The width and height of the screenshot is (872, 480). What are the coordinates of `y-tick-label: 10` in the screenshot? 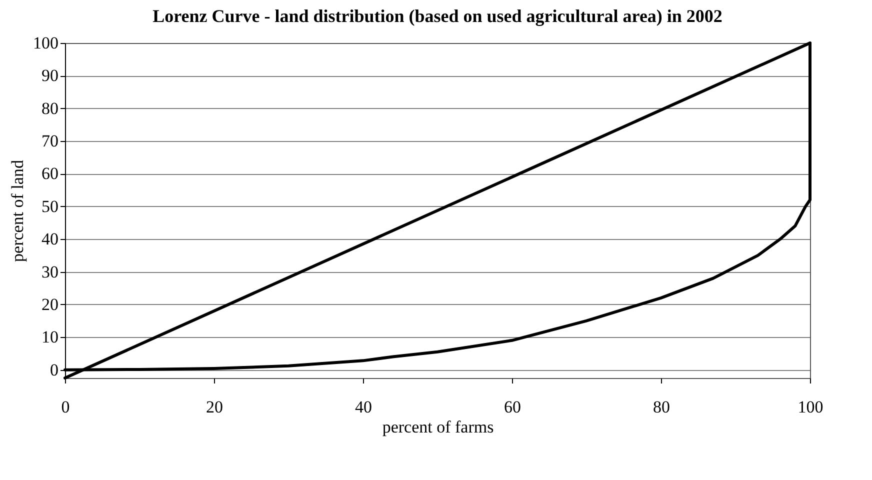 It's located at (50, 337).